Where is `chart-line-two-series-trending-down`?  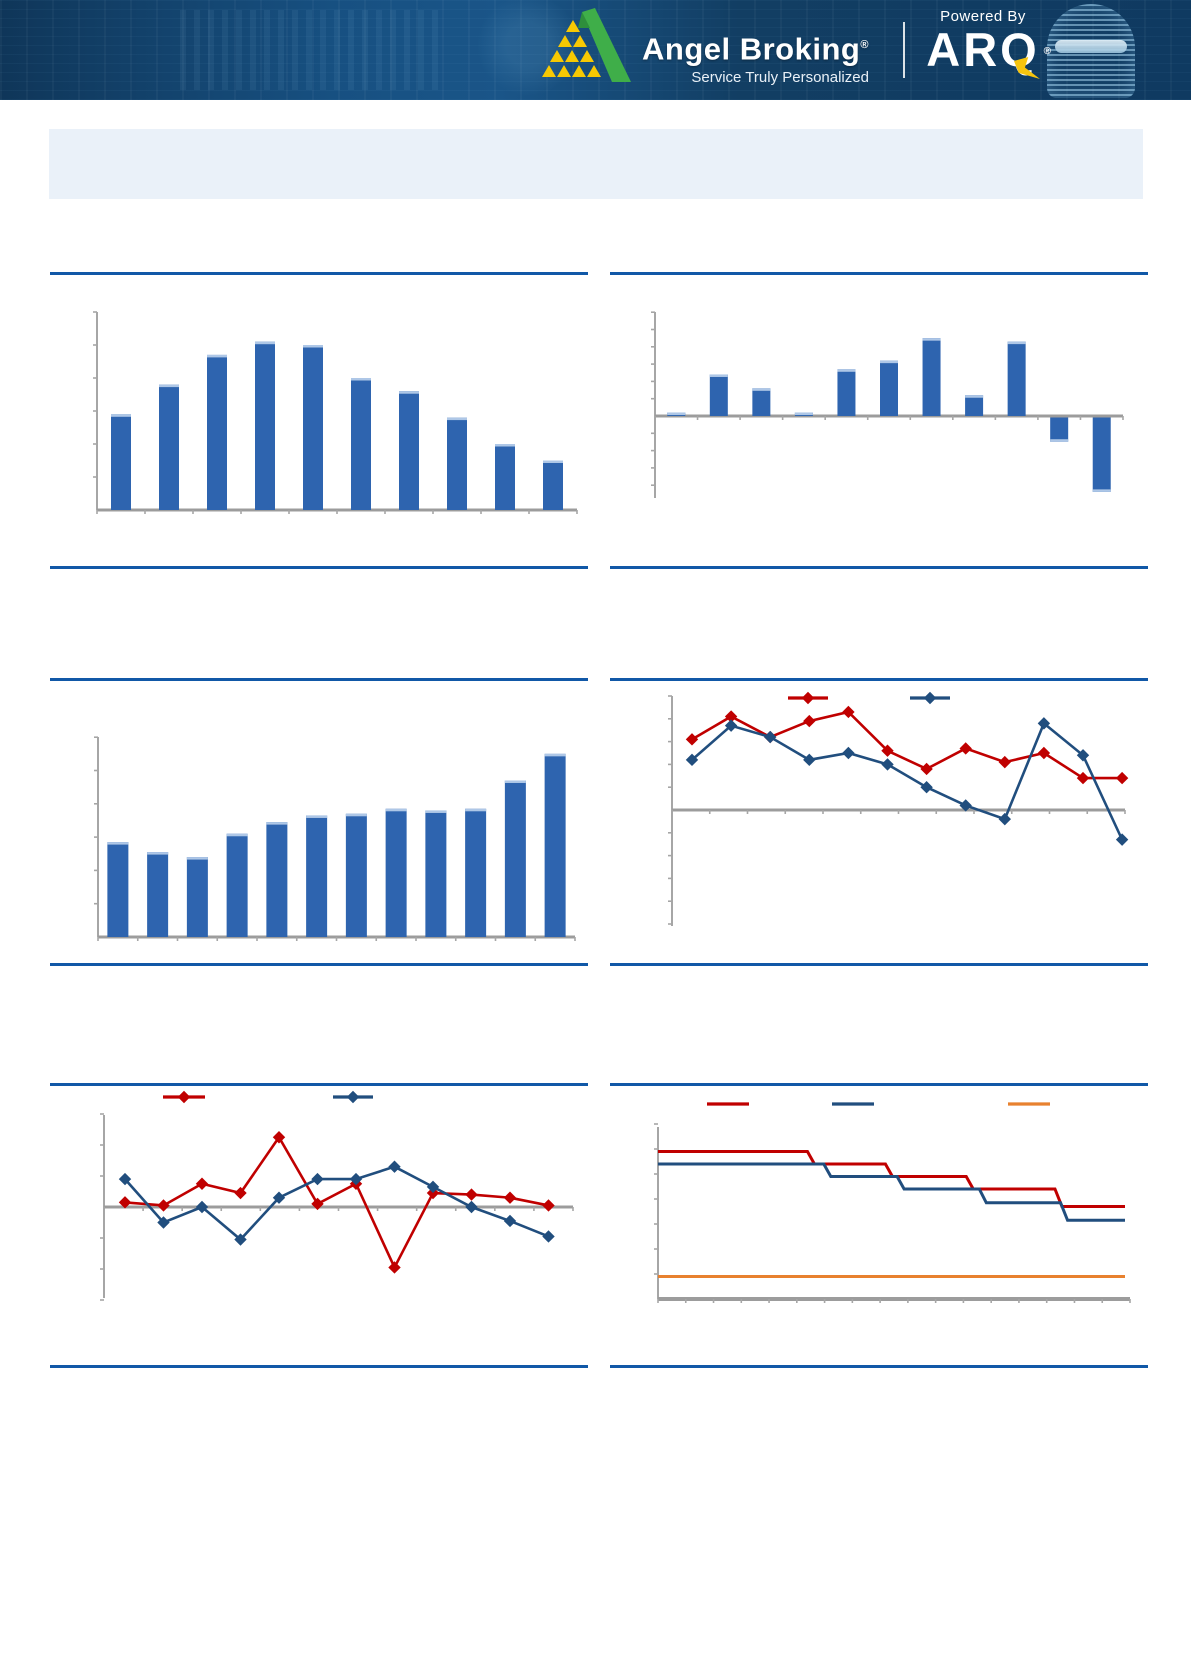 chart-line-two-series-trending-down is located at coordinates (879, 822).